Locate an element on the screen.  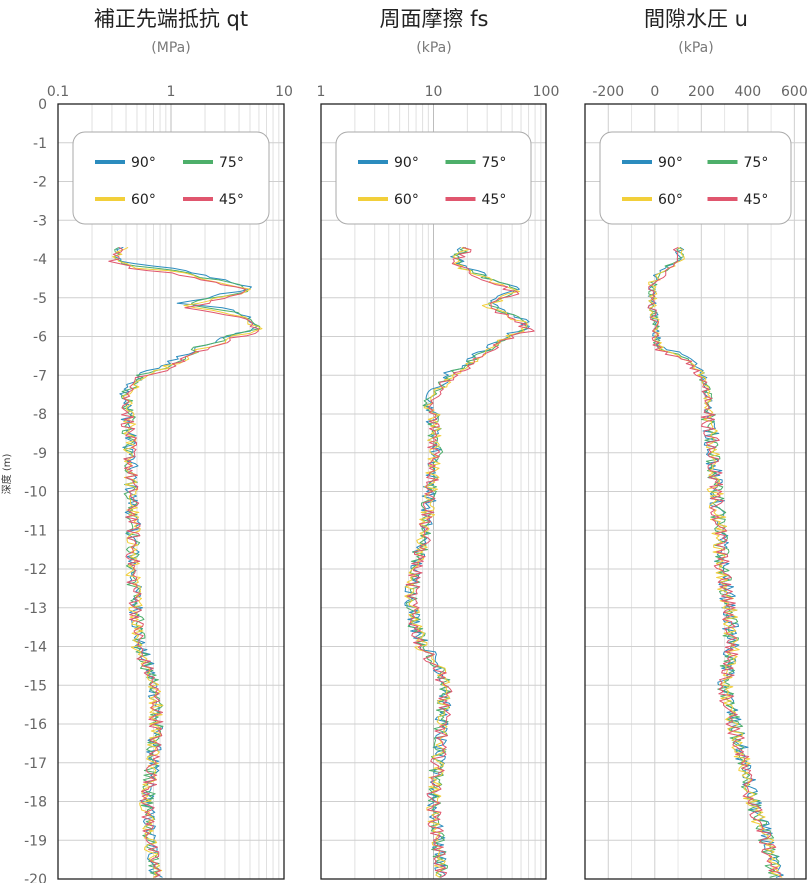
y-tick-label: -7 is located at coordinates (40, 376).